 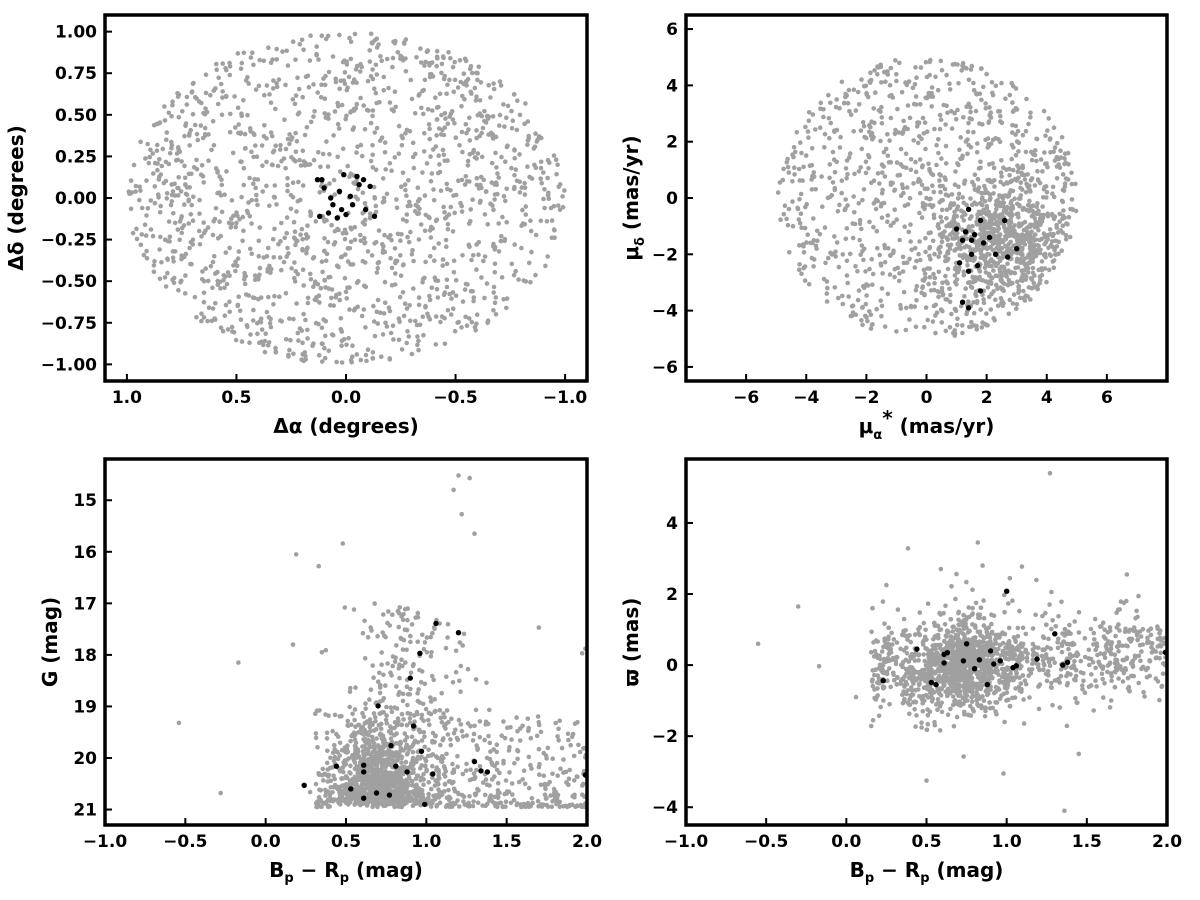 What do you see at coordinates (85, 759) in the screenshot?
I see `y-tick-label: 20` at bounding box center [85, 759].